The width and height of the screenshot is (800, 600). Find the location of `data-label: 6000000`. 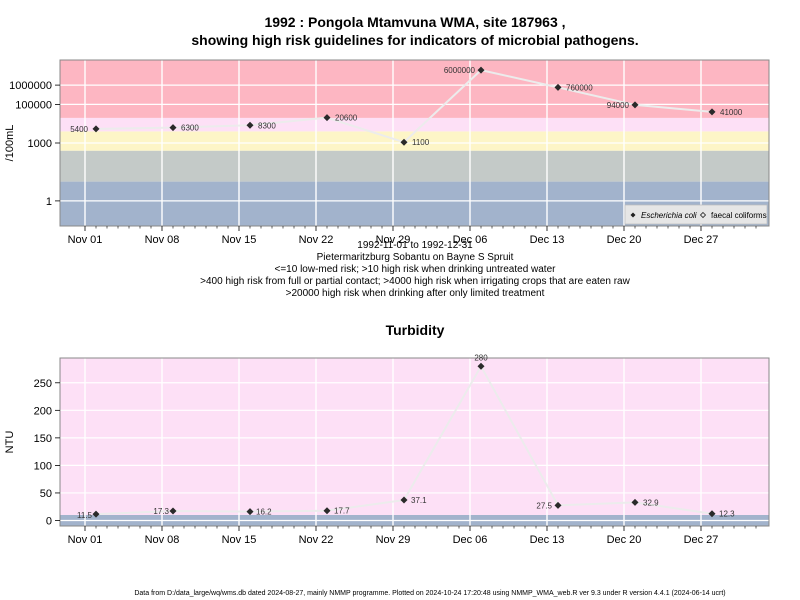

data-label: 6000000 is located at coordinates (460, 70).